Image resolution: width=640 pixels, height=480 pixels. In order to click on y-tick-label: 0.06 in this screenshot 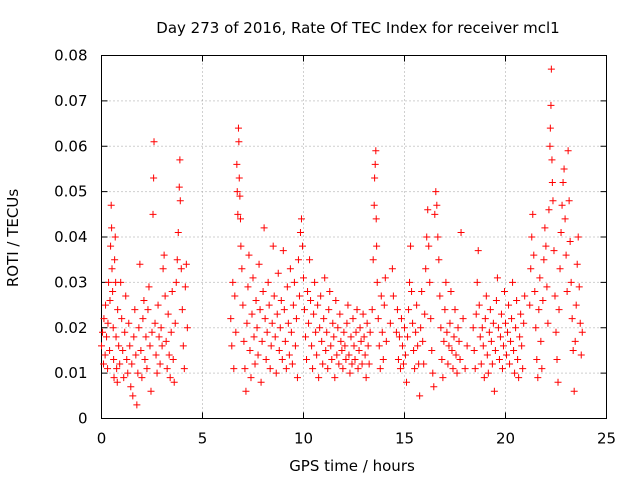, I will do `click(70, 146)`.